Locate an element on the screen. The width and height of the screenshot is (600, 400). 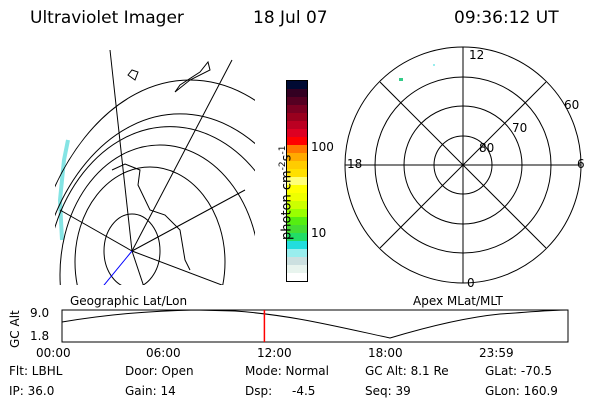
altitude-curve is located at coordinates (315, 324).